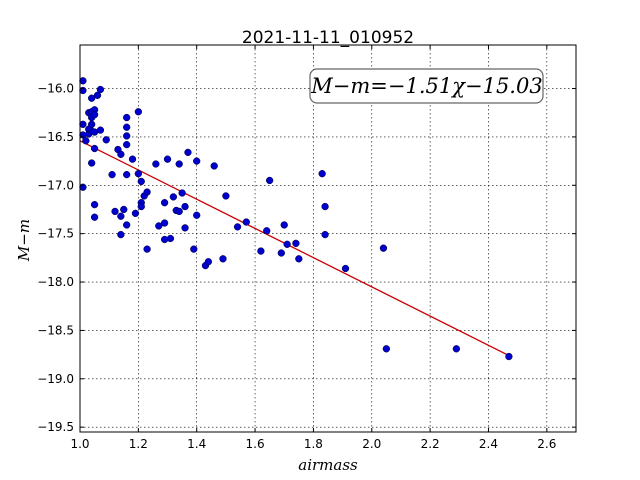 The height and width of the screenshot is (480, 640). Describe the element at coordinates (313, 444) in the screenshot. I see `x-tick-label: 1.8` at that location.